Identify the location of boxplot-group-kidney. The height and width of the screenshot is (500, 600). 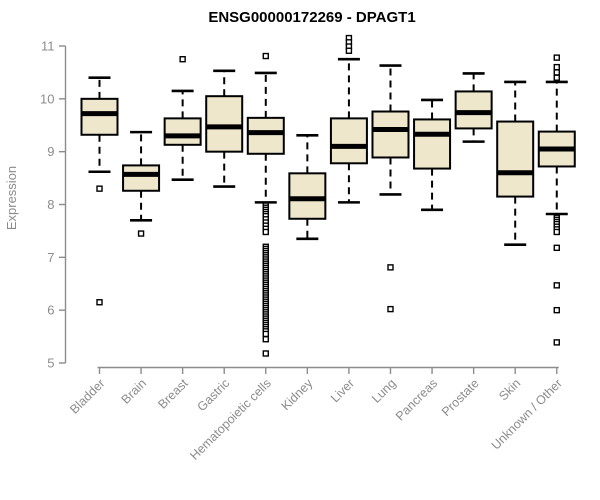
(307, 187).